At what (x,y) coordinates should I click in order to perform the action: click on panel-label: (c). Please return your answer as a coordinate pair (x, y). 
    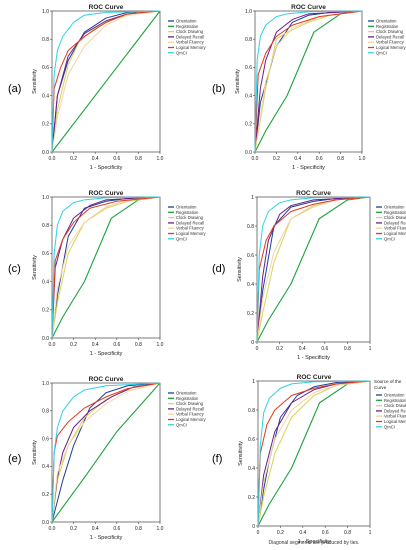
    Looking at the image, I should click on (14, 269).